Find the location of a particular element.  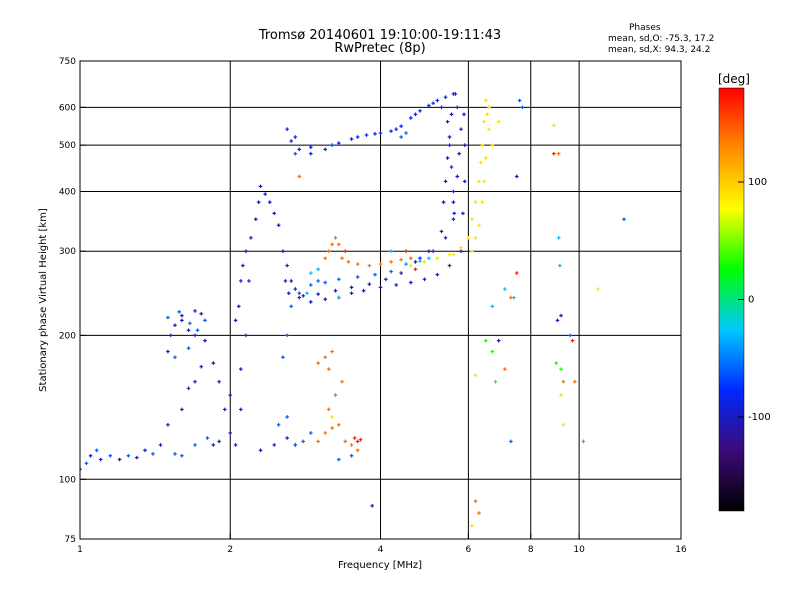

x-tick-label: 1 is located at coordinates (80, 550).